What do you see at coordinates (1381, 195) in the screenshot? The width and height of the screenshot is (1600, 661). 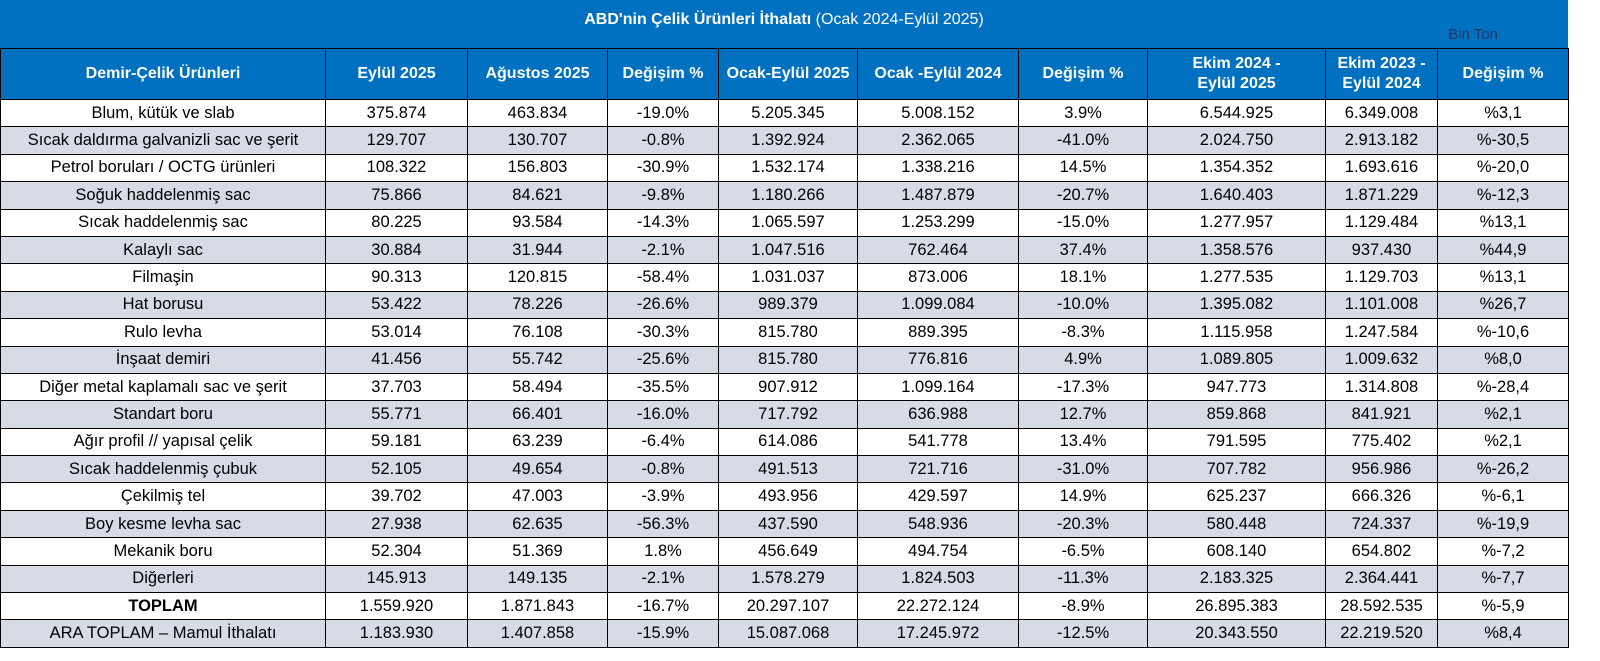 I see `cell: 1.871.229` at bounding box center [1381, 195].